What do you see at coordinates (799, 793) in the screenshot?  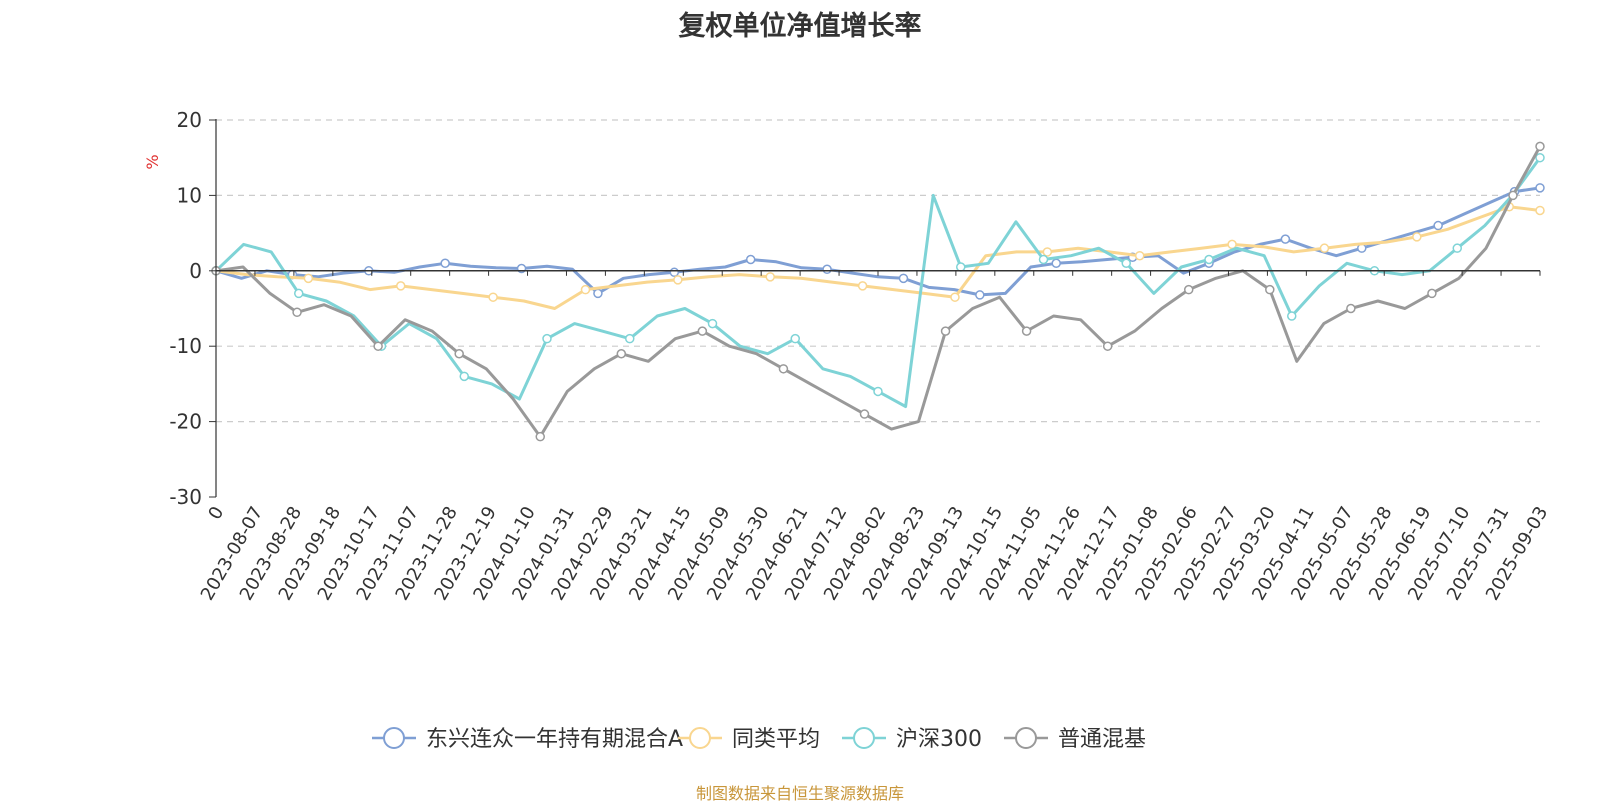 I see `data-source-note: 制图数据来自恒生聚源数据库` at bounding box center [799, 793].